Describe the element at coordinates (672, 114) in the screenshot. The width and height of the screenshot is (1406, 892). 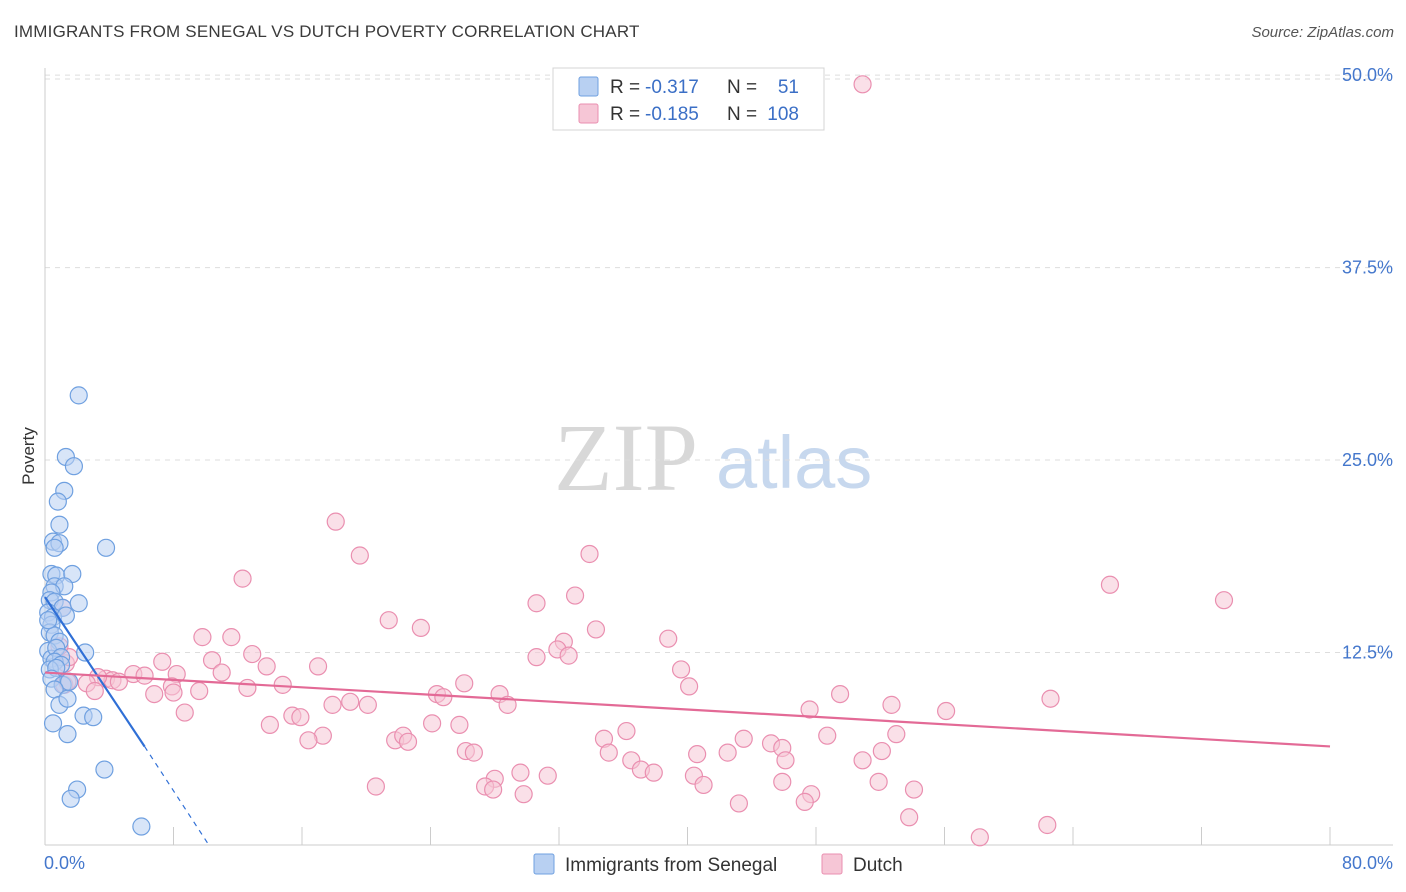
I see `stats-dutch-r-value: -0.185` at that location.